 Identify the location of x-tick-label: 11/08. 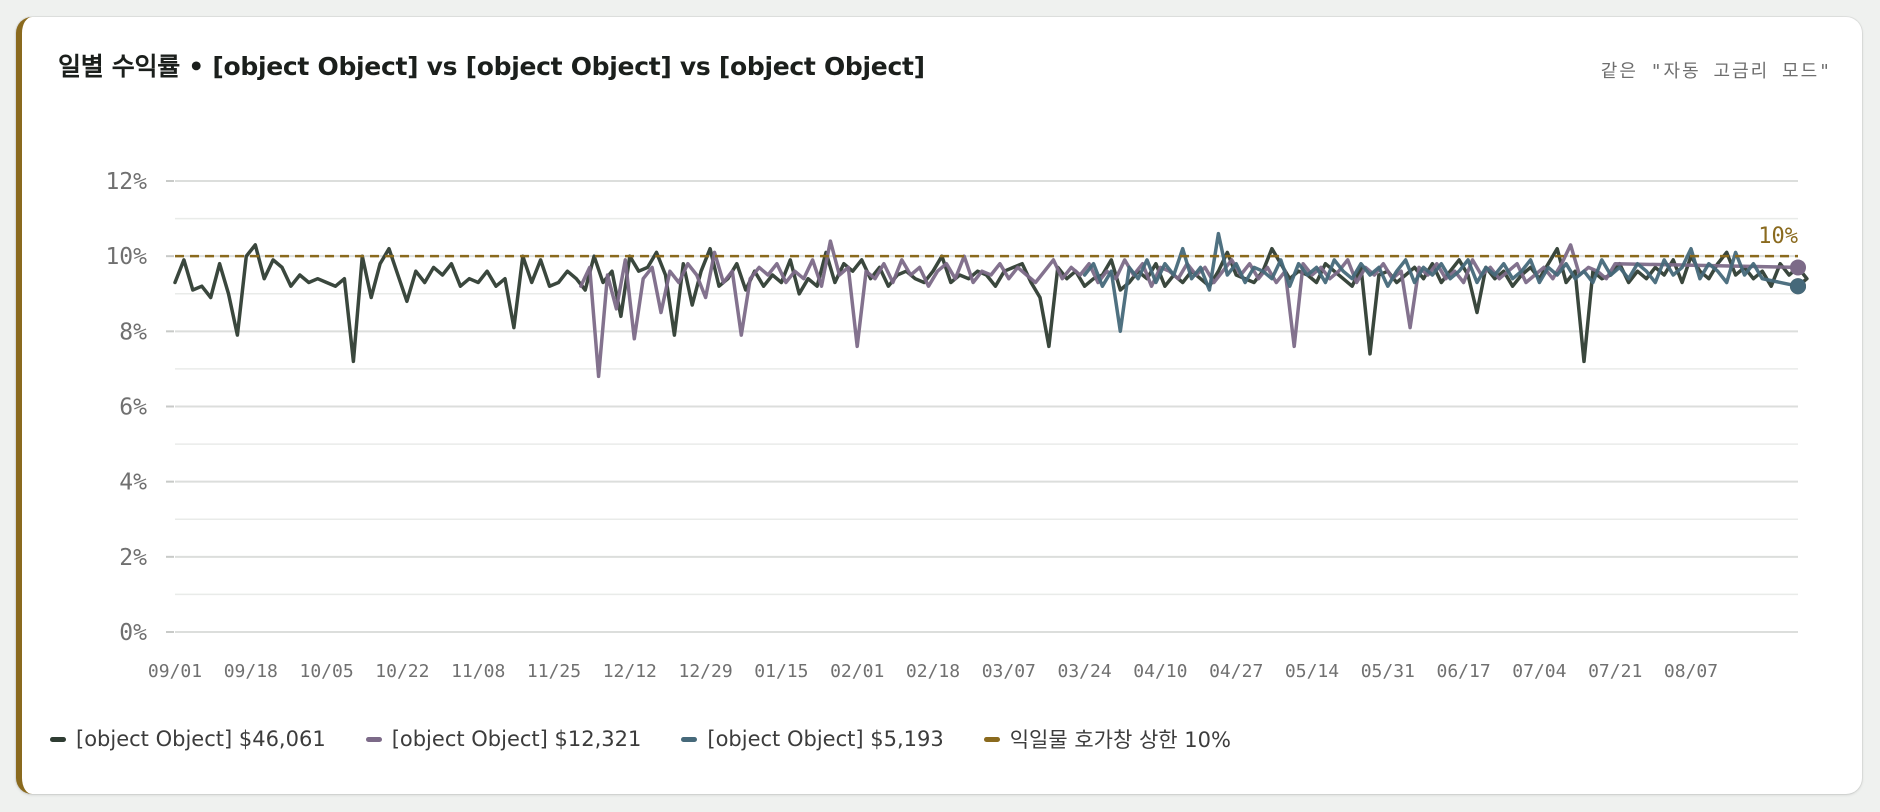
(478, 671).